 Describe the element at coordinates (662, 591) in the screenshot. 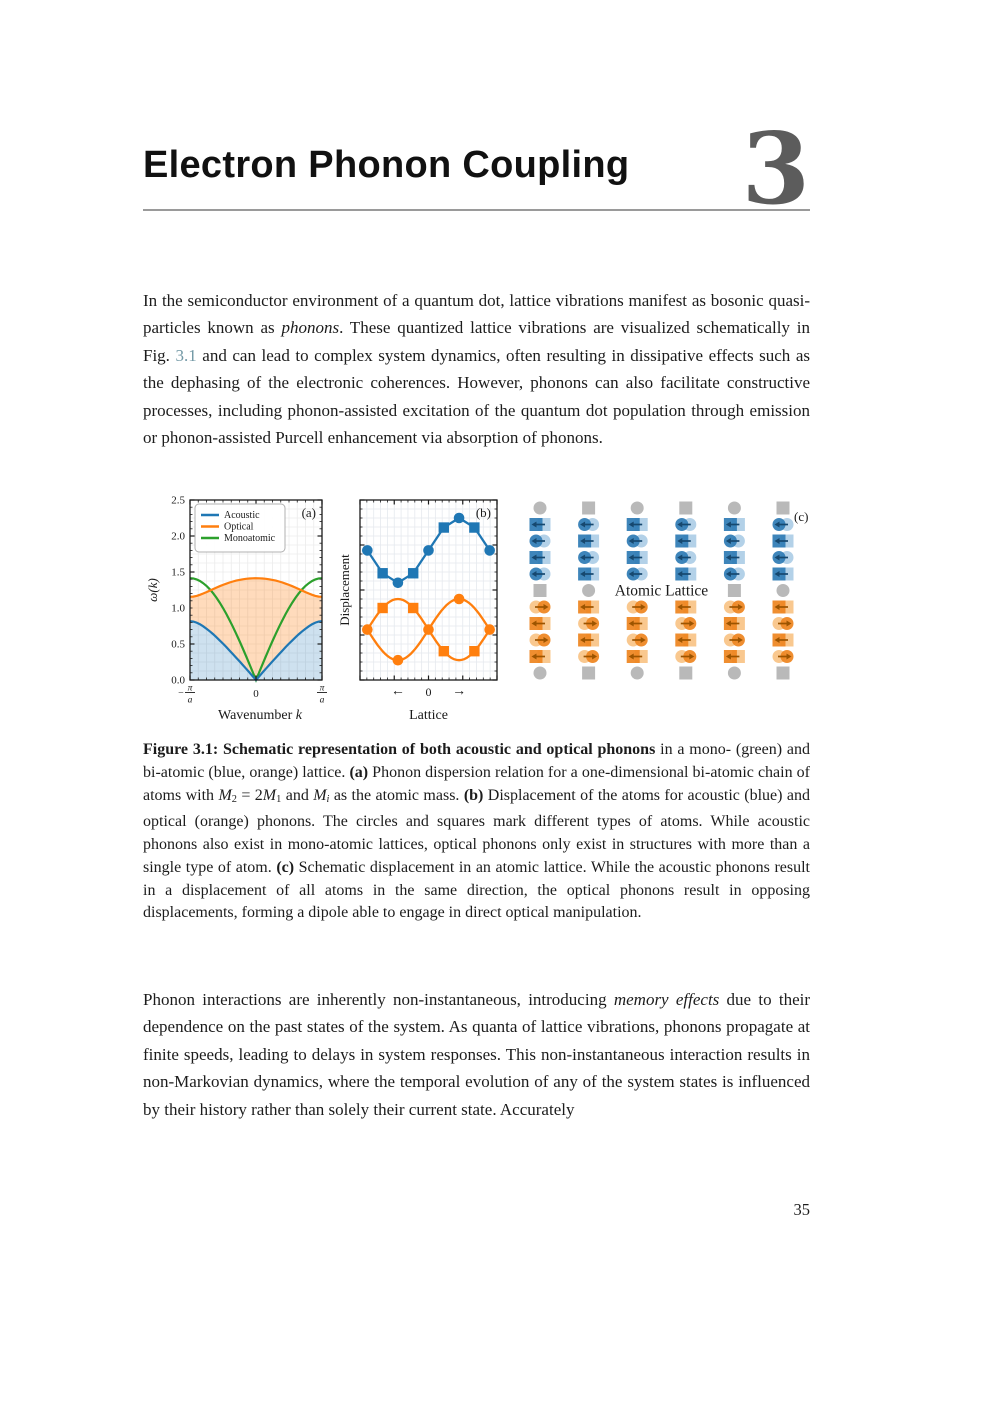

I see `atomic-lattice-label: Atomic Lattice` at that location.